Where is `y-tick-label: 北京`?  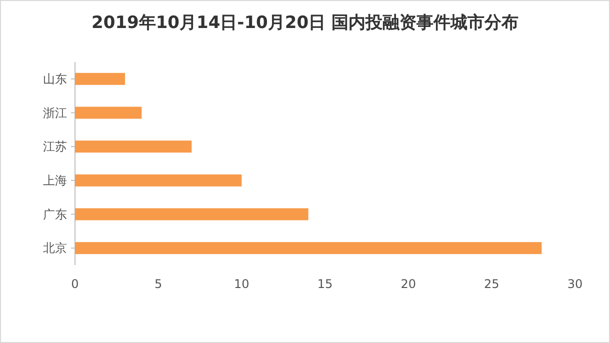 y-tick-label: 北京 is located at coordinates (55, 248).